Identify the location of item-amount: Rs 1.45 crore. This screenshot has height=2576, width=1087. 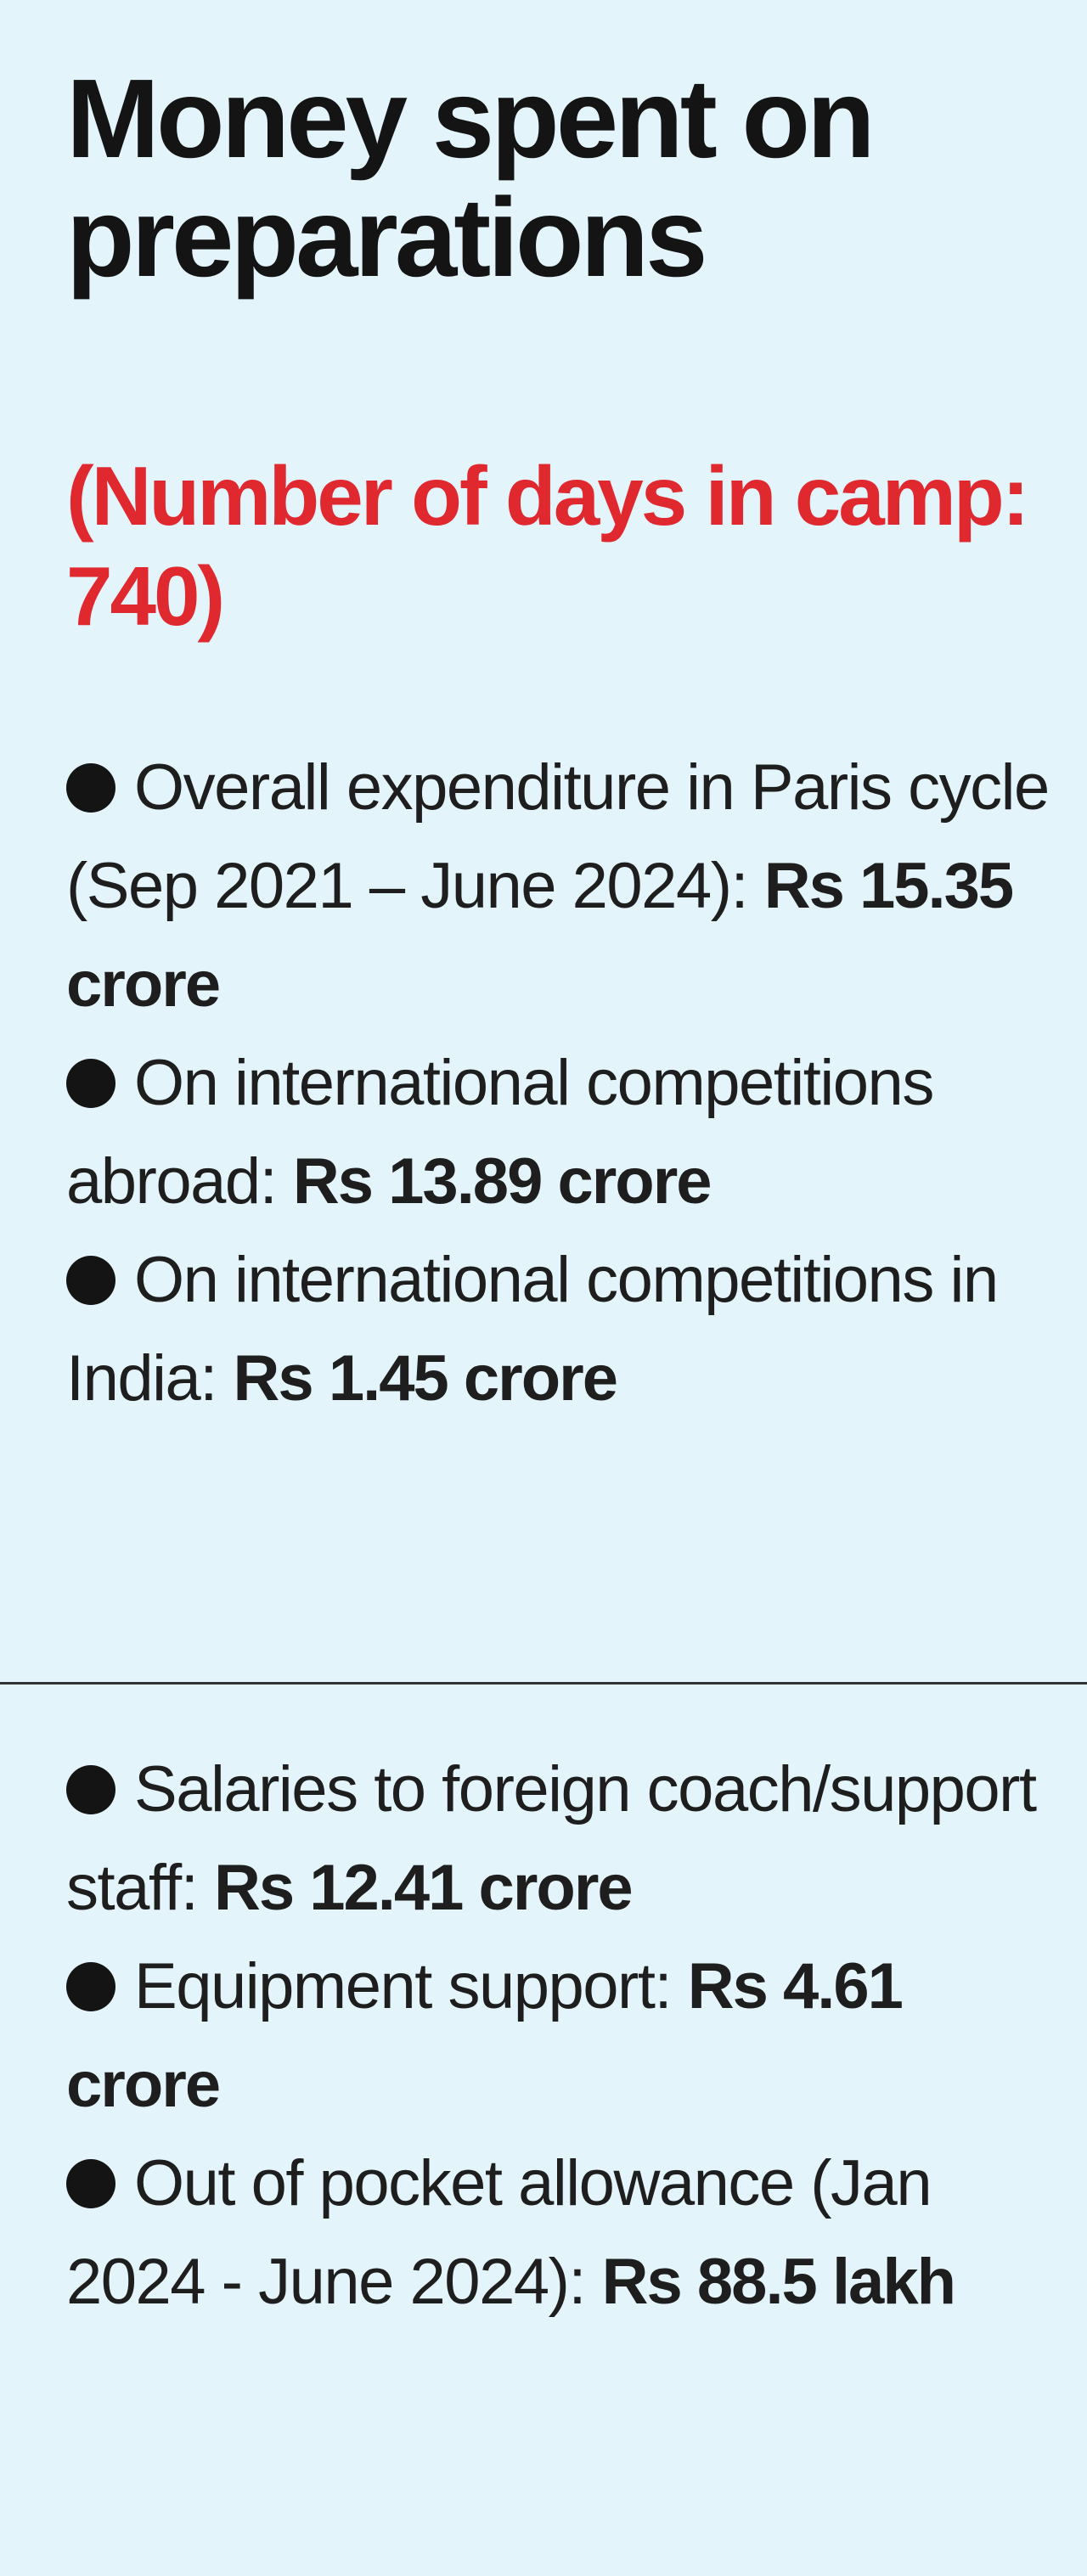
(425, 1378).